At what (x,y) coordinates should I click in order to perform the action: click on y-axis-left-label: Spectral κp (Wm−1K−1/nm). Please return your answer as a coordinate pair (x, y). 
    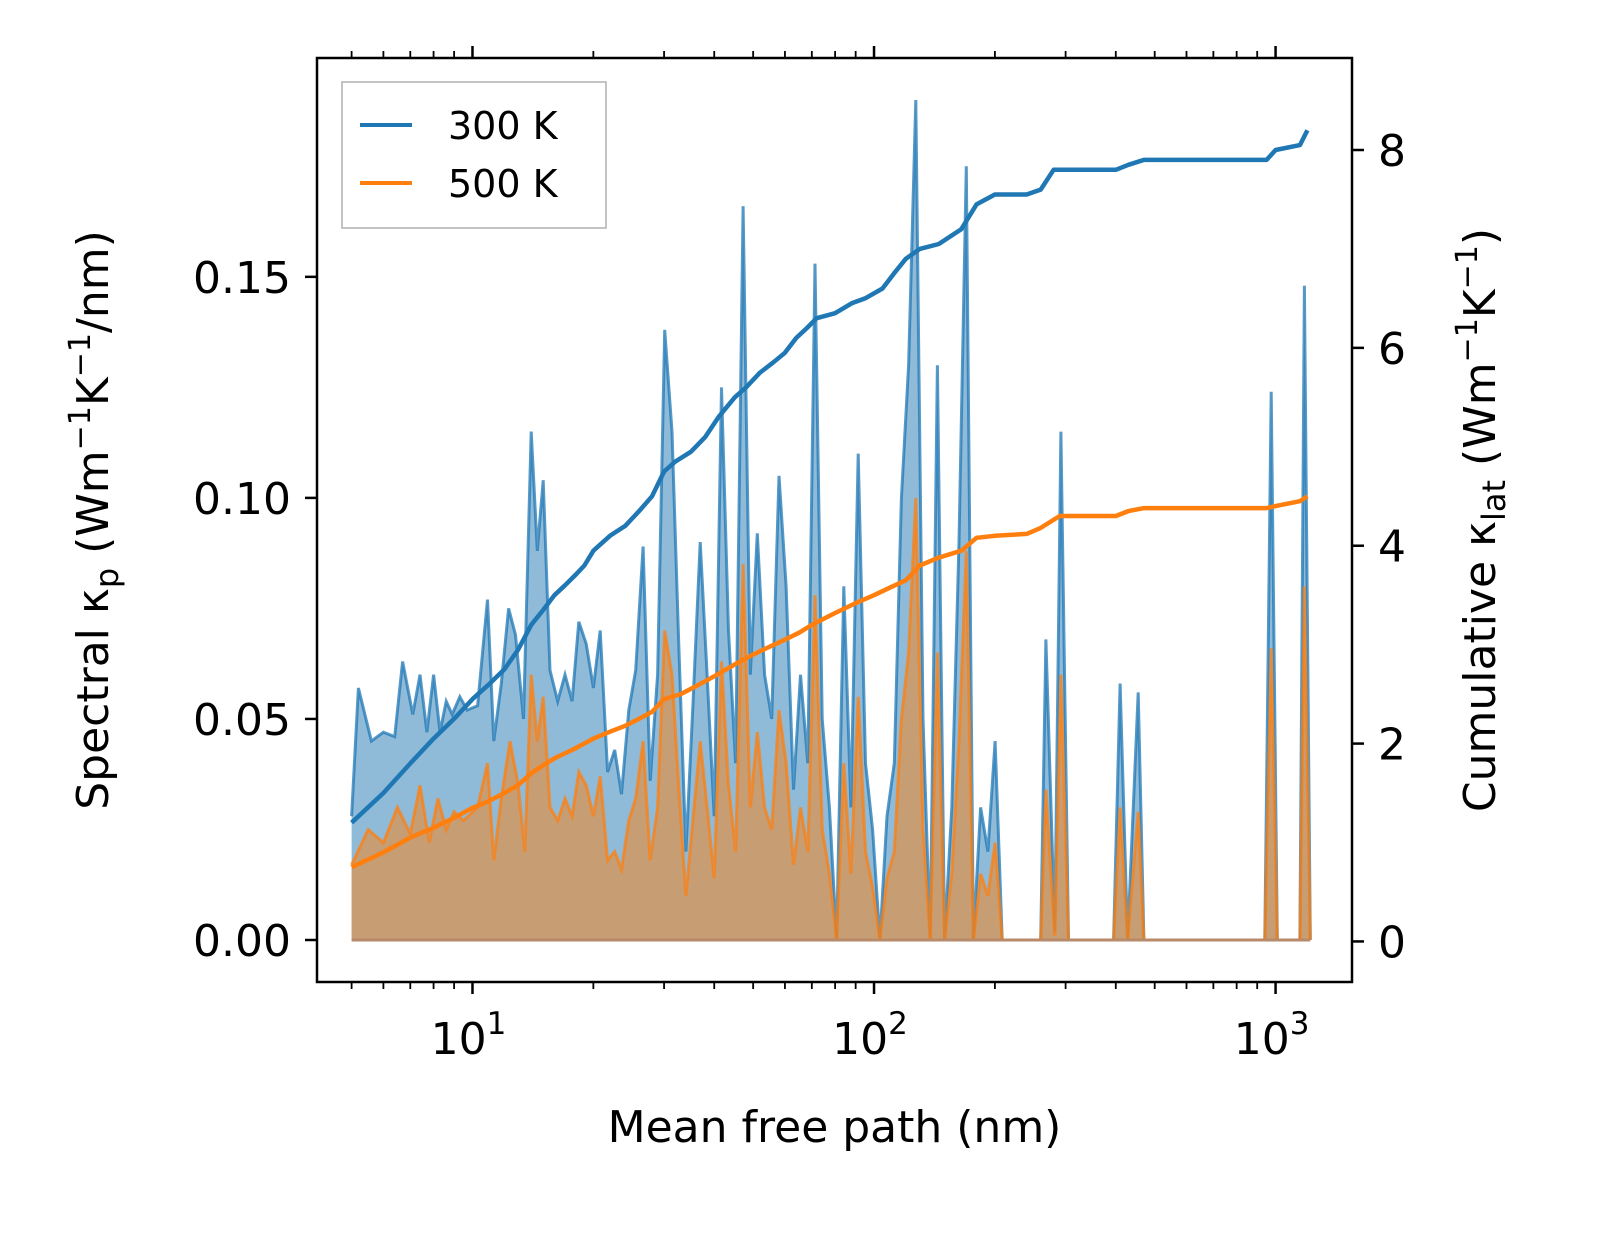
    Looking at the image, I should click on (94, 520).